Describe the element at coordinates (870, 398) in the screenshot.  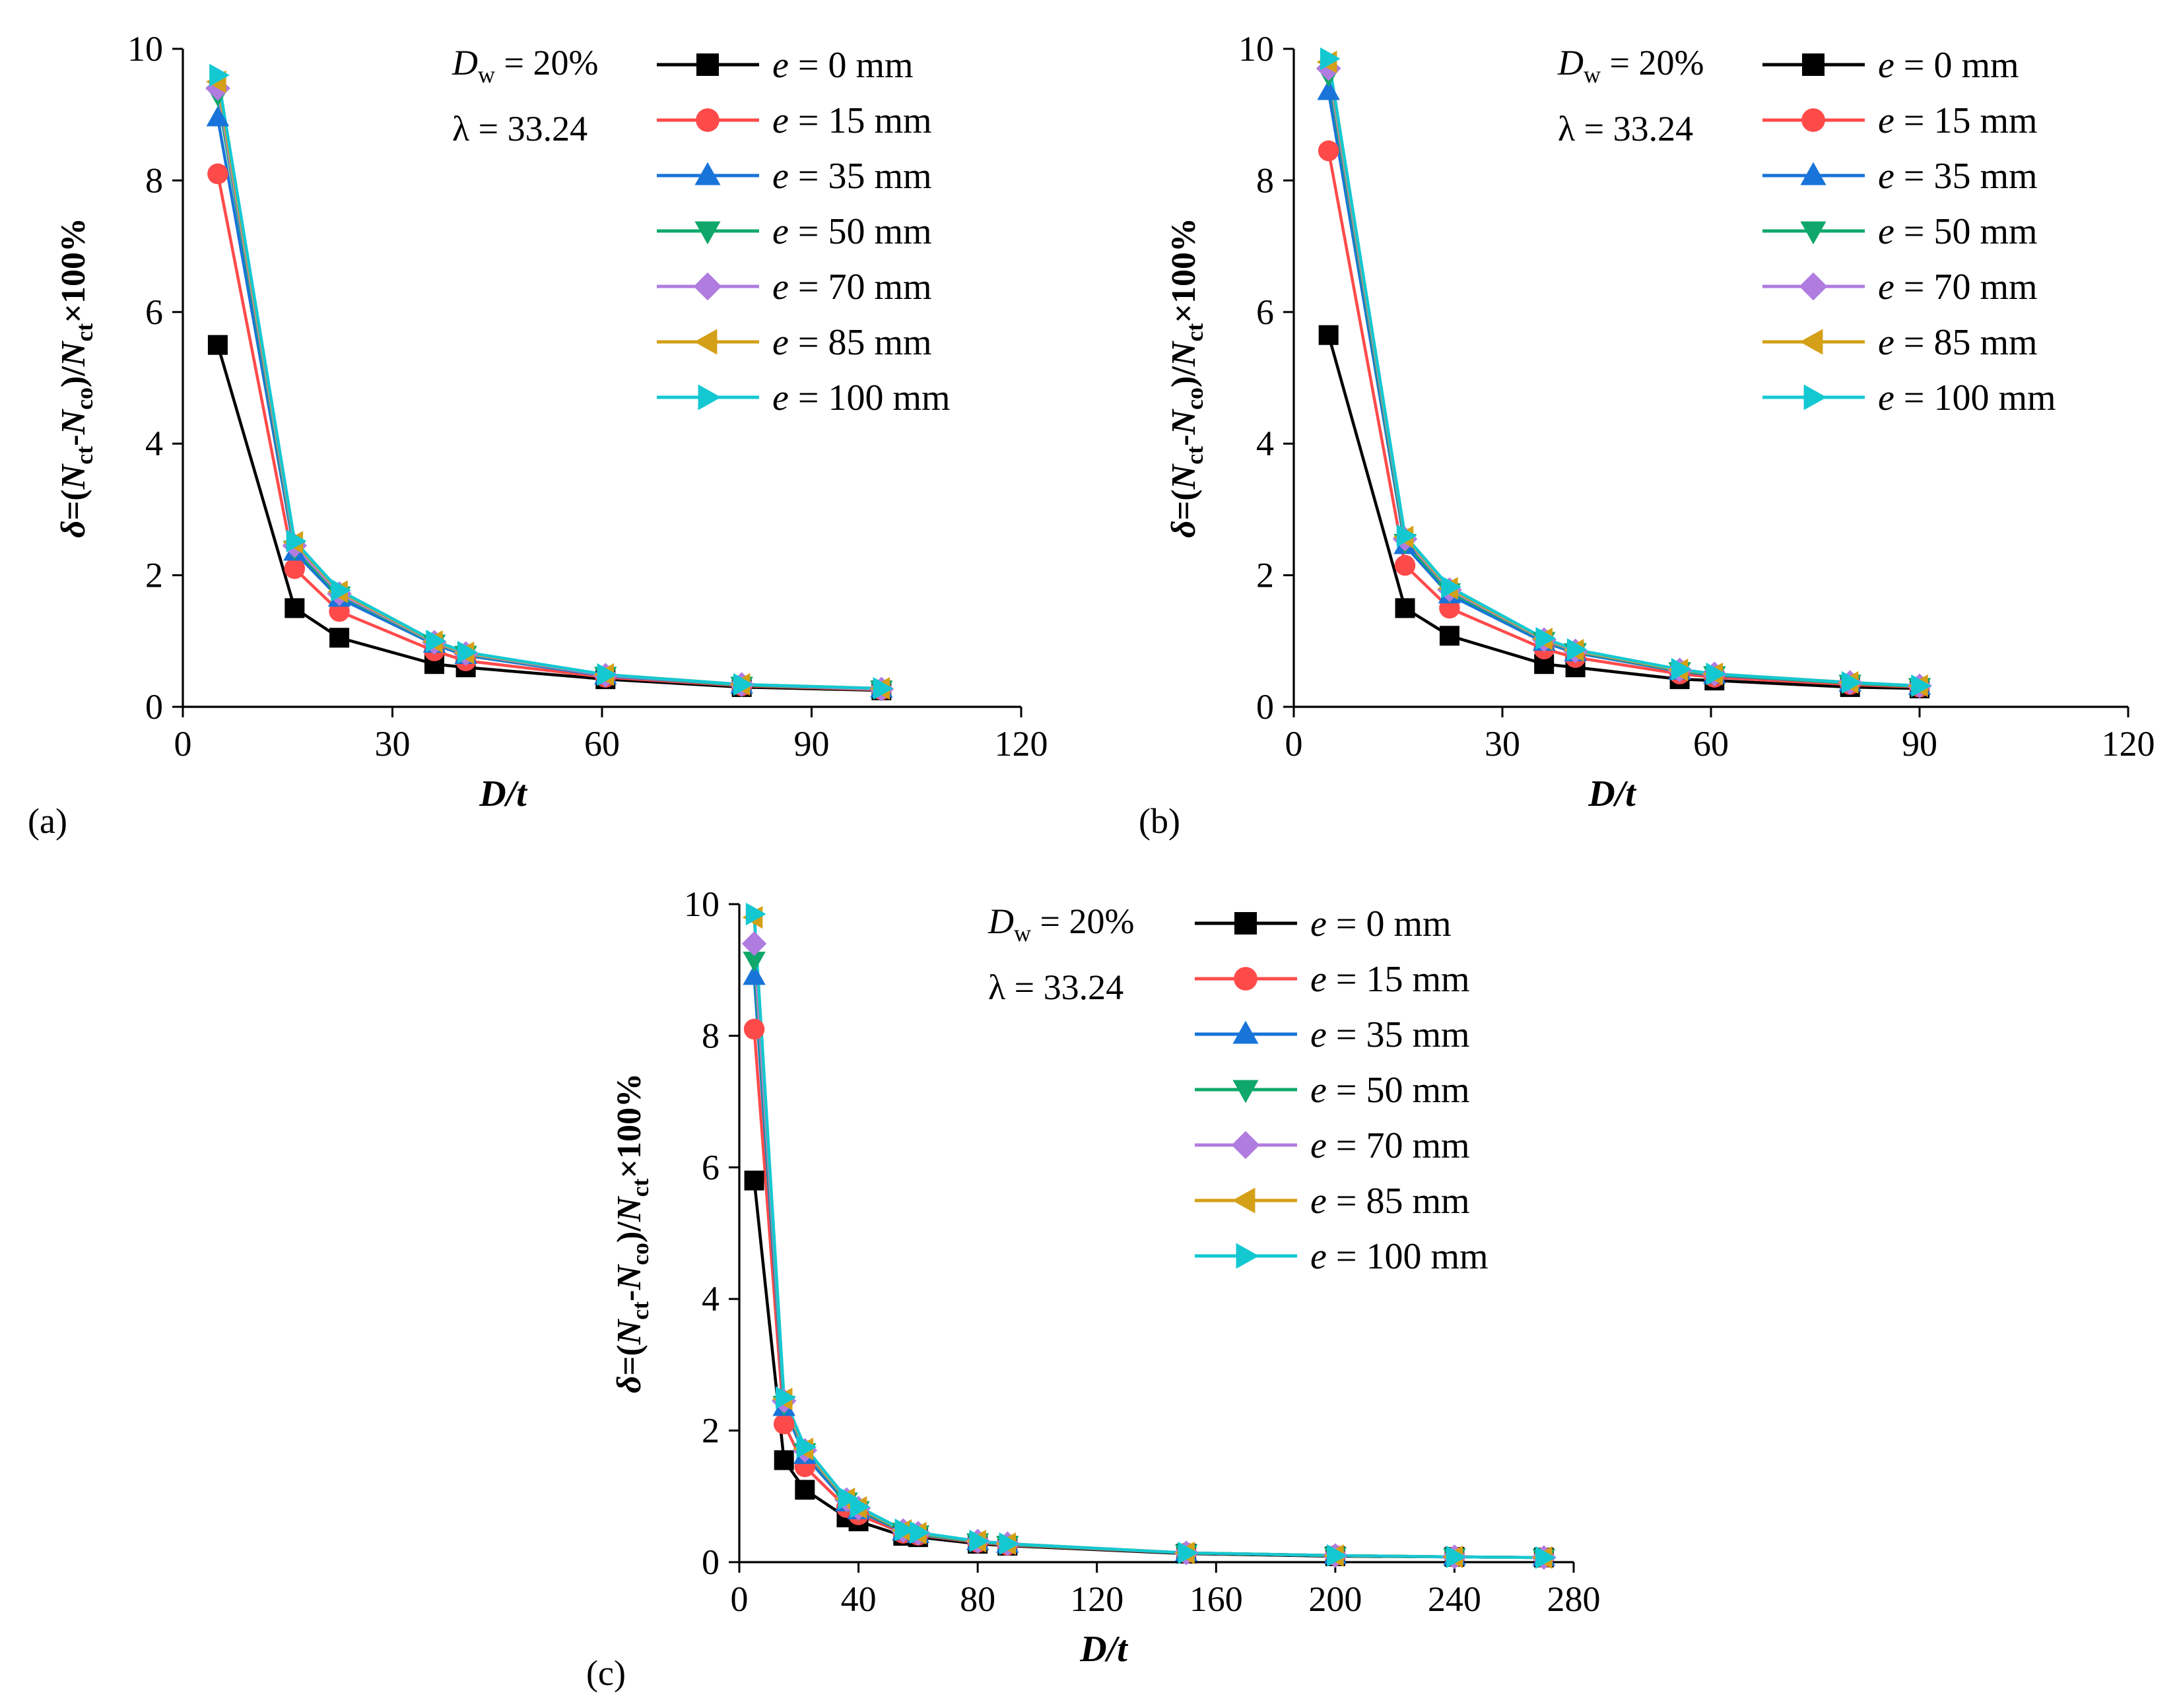
I see `legend-label-value: = 100 mm` at that location.